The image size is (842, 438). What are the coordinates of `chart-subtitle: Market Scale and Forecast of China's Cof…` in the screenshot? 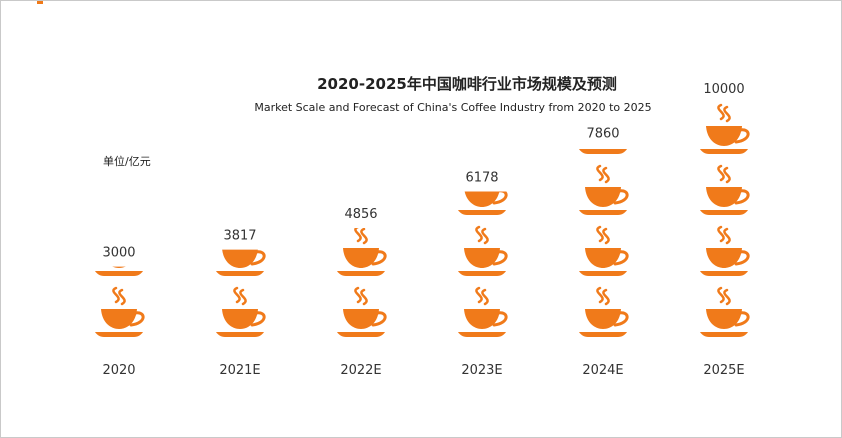 It's located at (452, 107).